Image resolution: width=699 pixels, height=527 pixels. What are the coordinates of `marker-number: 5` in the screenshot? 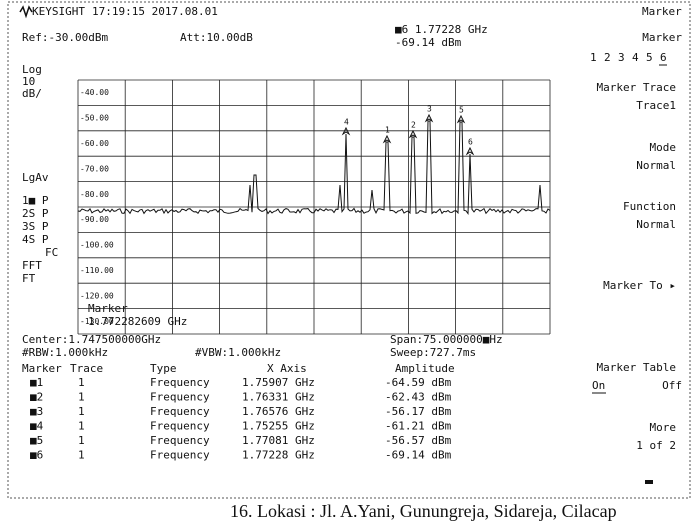 It's located at (649, 57).